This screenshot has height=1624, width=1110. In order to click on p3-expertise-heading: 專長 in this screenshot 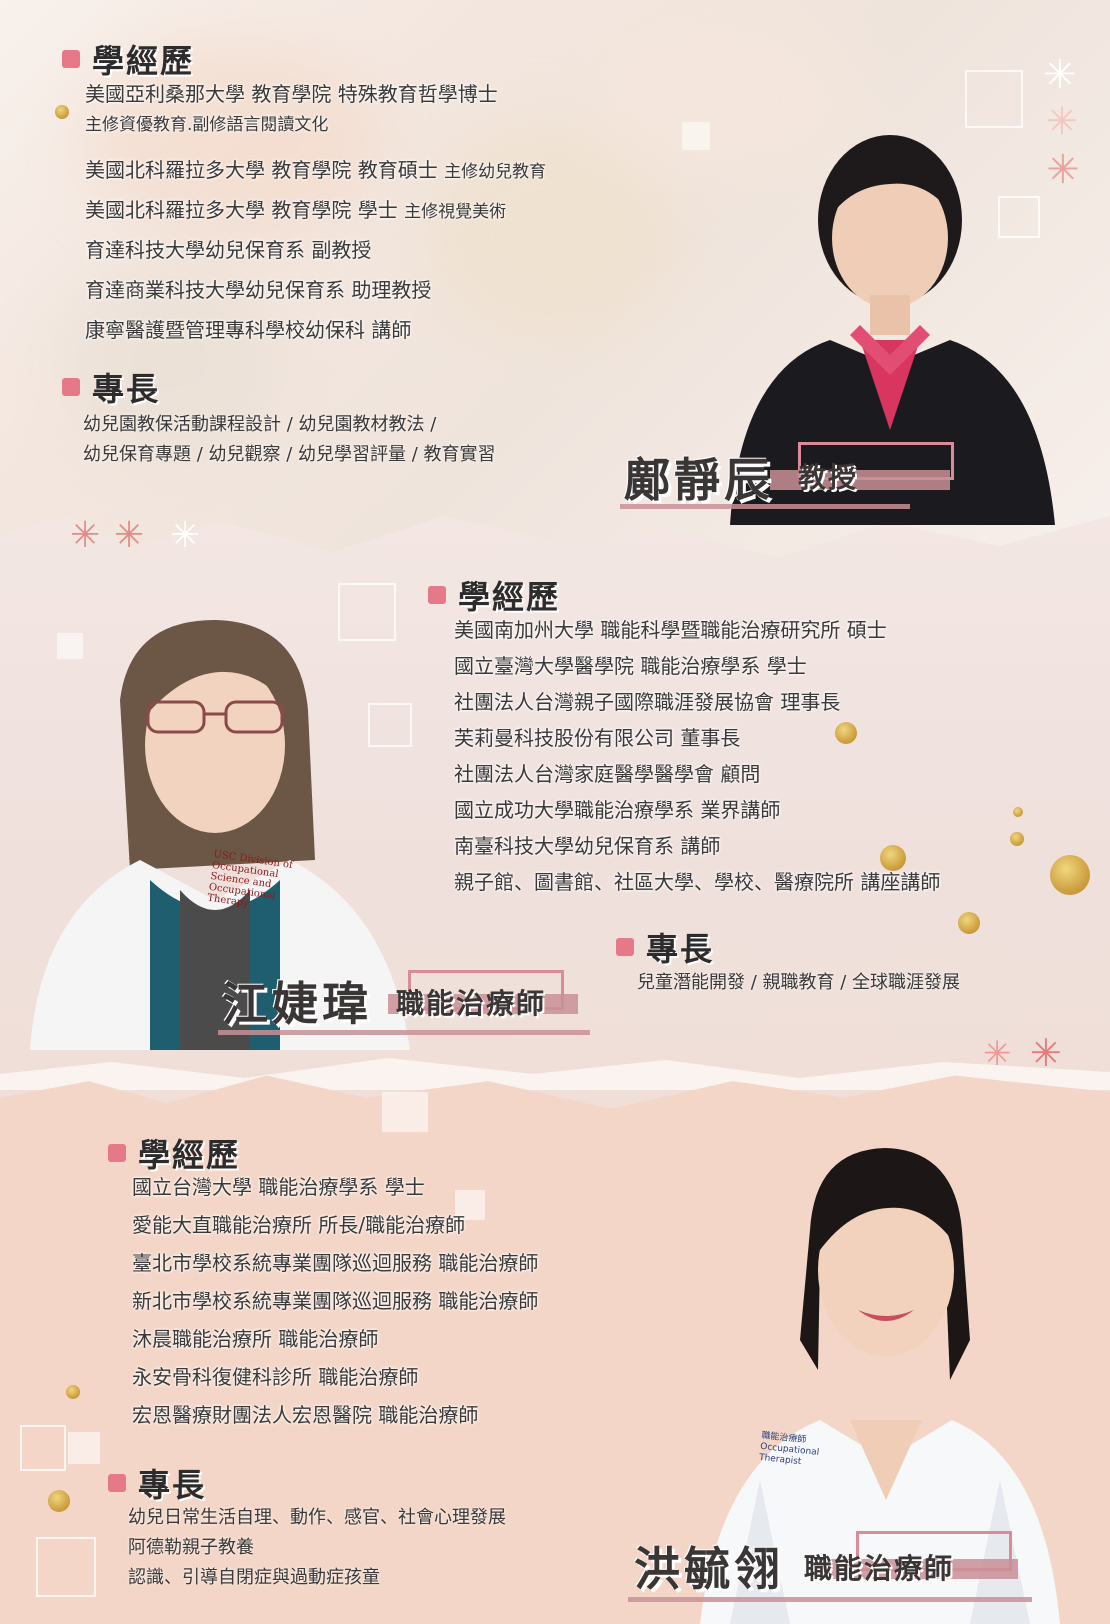, I will do `click(157, 1483)`.